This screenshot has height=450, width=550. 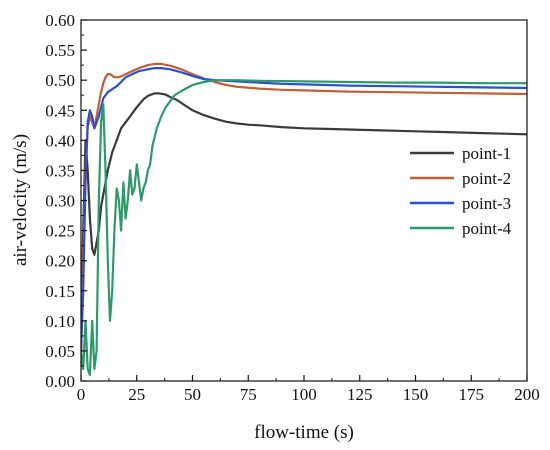 I want to click on y-tick-label: 0.40, so click(x=60, y=140).